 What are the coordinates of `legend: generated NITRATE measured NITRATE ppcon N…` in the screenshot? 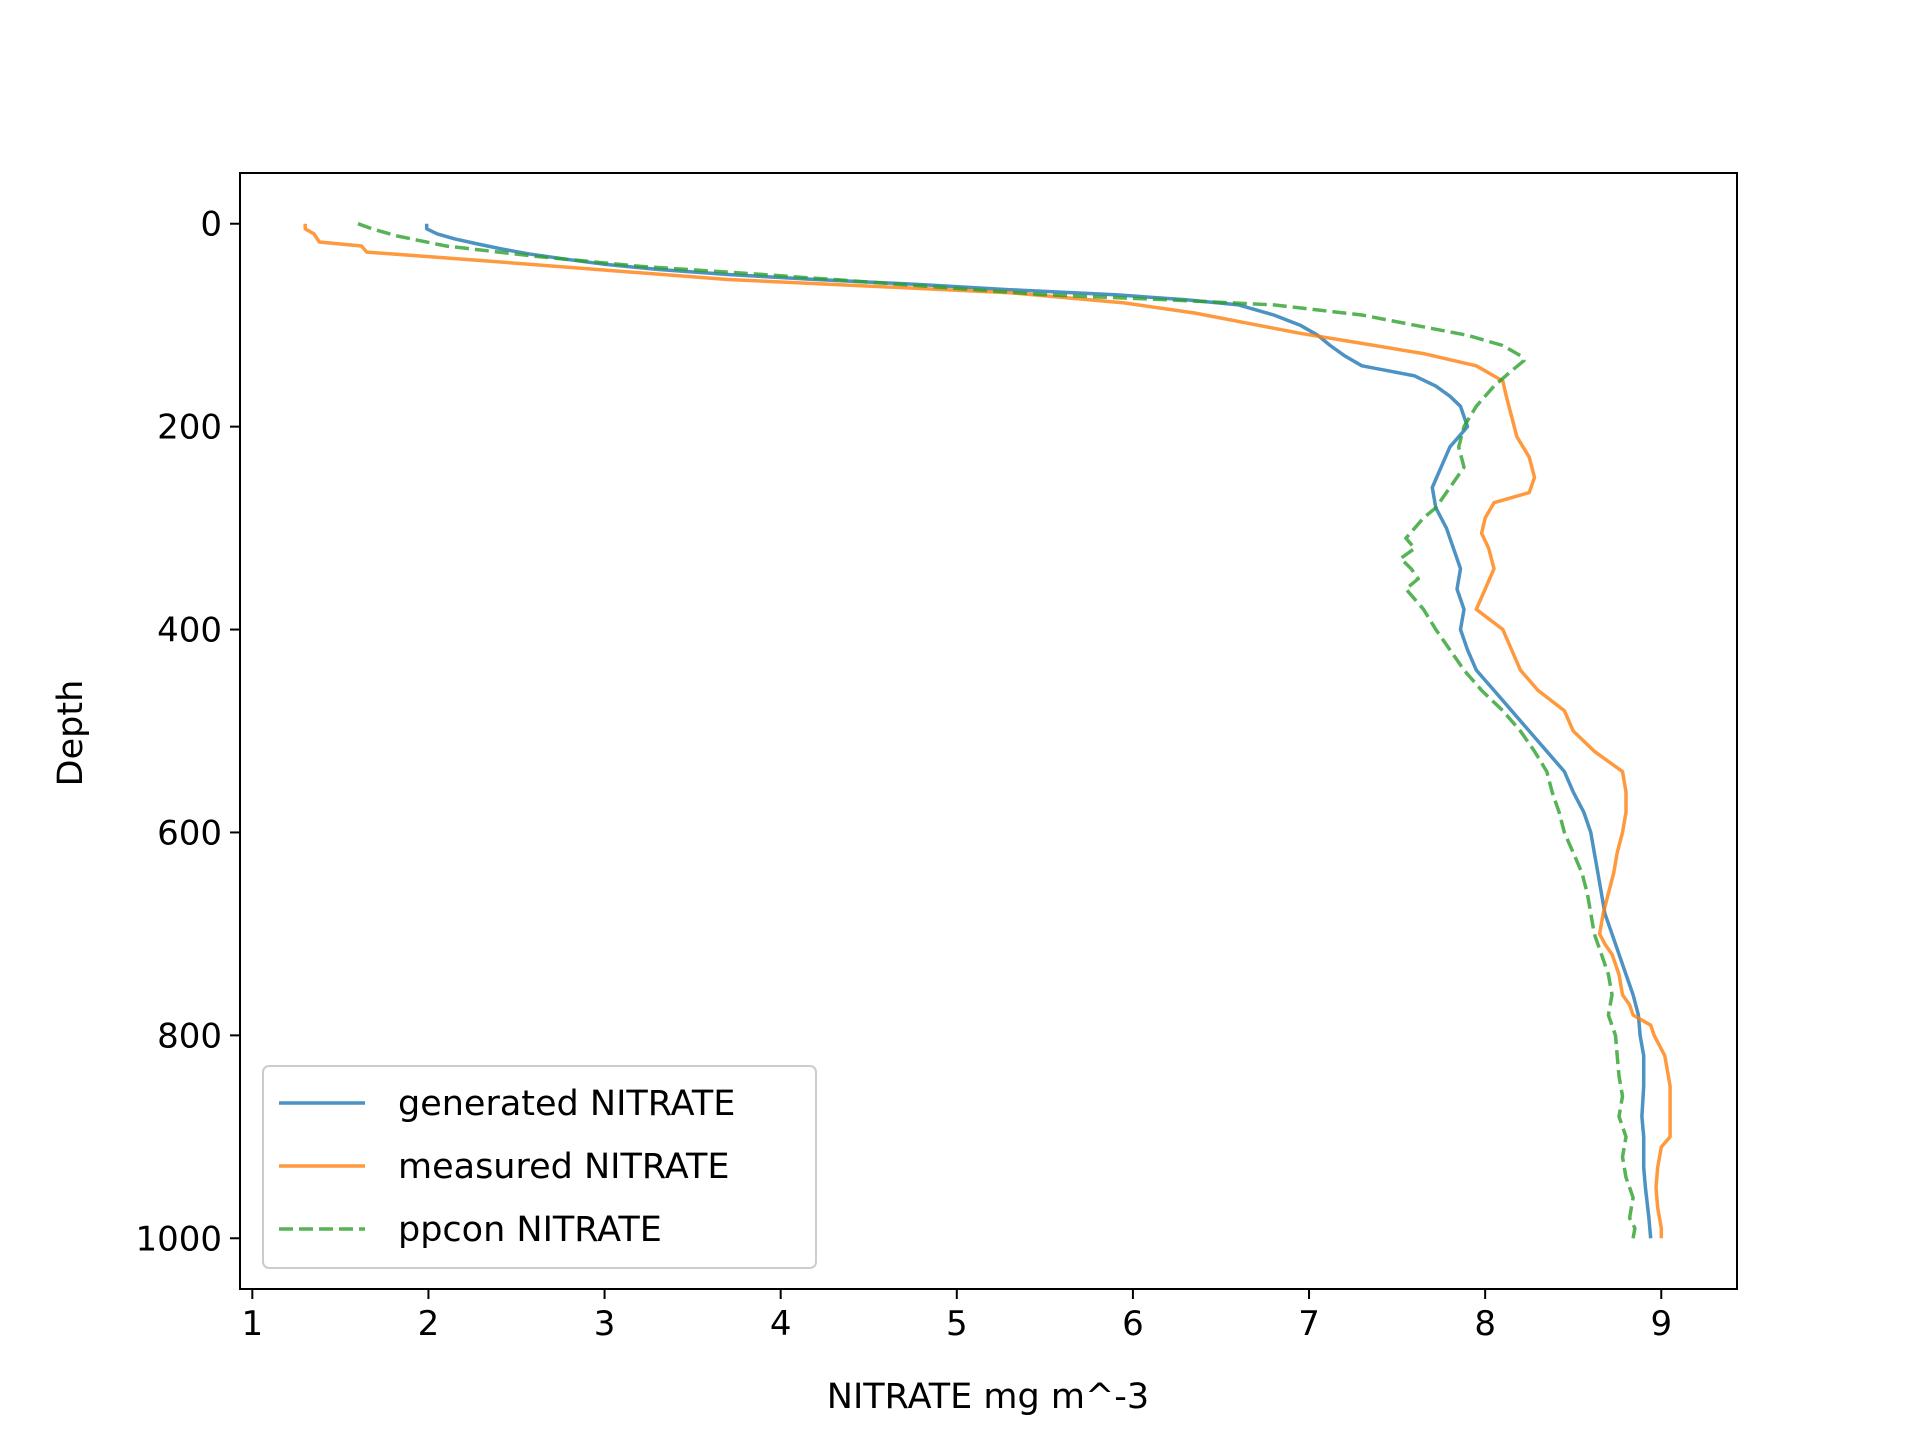 It's located at (539, 1167).